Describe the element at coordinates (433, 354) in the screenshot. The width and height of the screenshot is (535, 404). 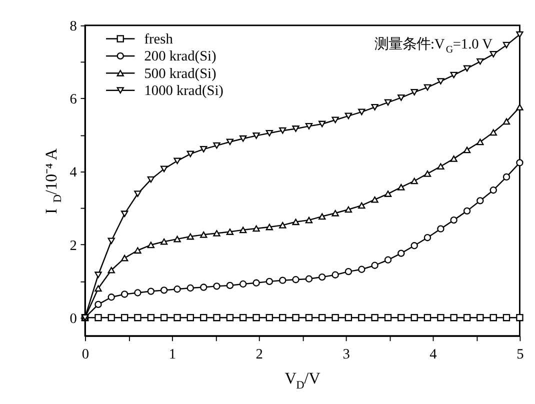
I see `x-tick-label: 4` at that location.